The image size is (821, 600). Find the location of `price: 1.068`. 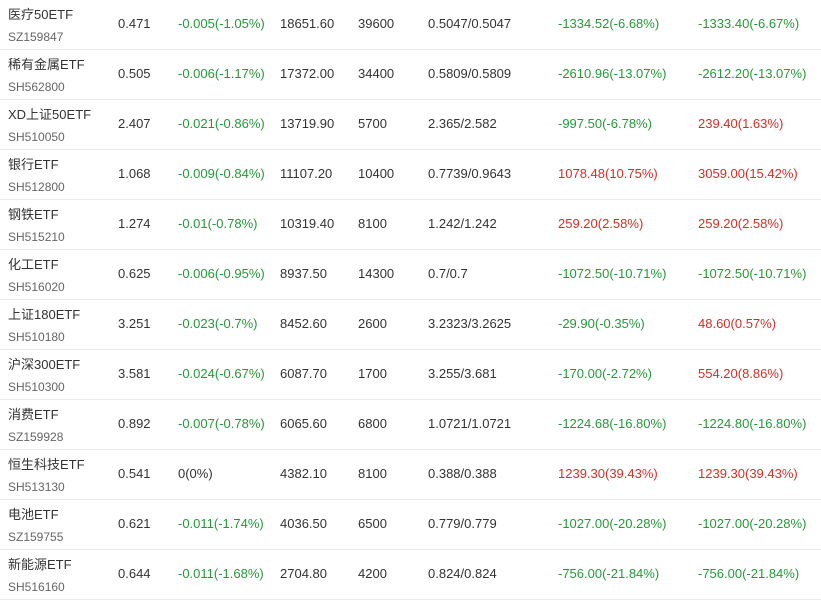

price: 1.068 is located at coordinates (134, 173).